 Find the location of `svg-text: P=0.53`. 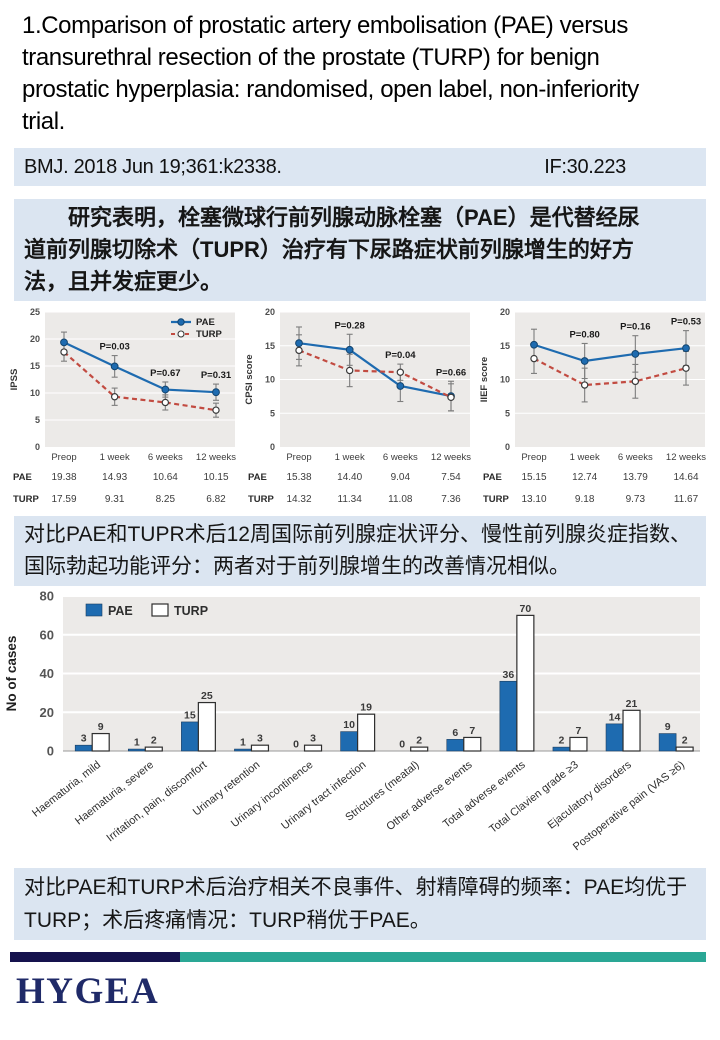

svg-text: P=0.53 is located at coordinates (686, 322).